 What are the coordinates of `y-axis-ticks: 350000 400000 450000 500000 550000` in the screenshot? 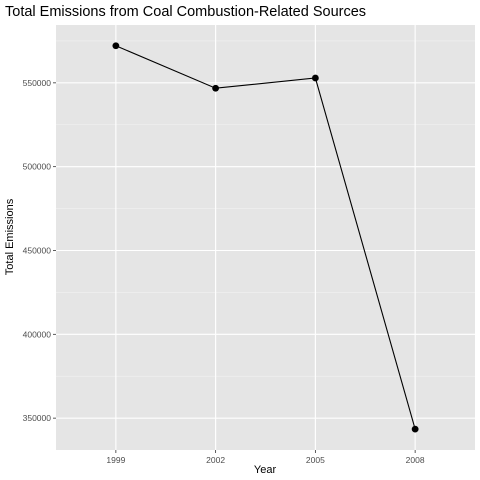 It's located at (39, 250).